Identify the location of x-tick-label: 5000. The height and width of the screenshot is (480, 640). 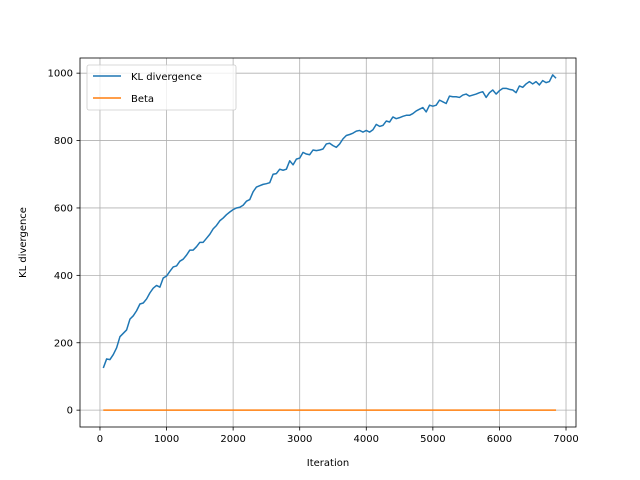
(432, 439).